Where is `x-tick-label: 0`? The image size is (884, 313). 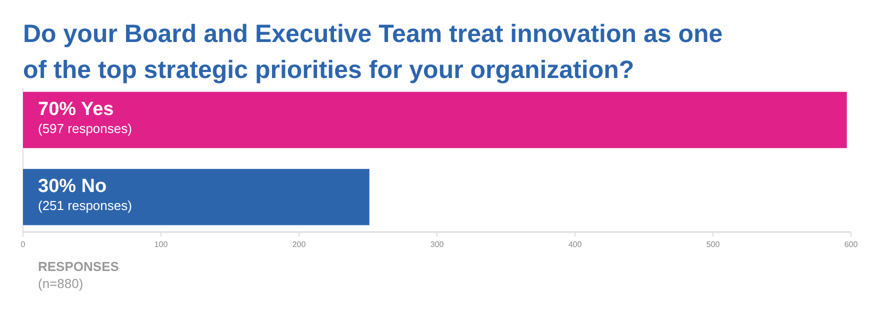 x-tick-label: 0 is located at coordinates (23, 244).